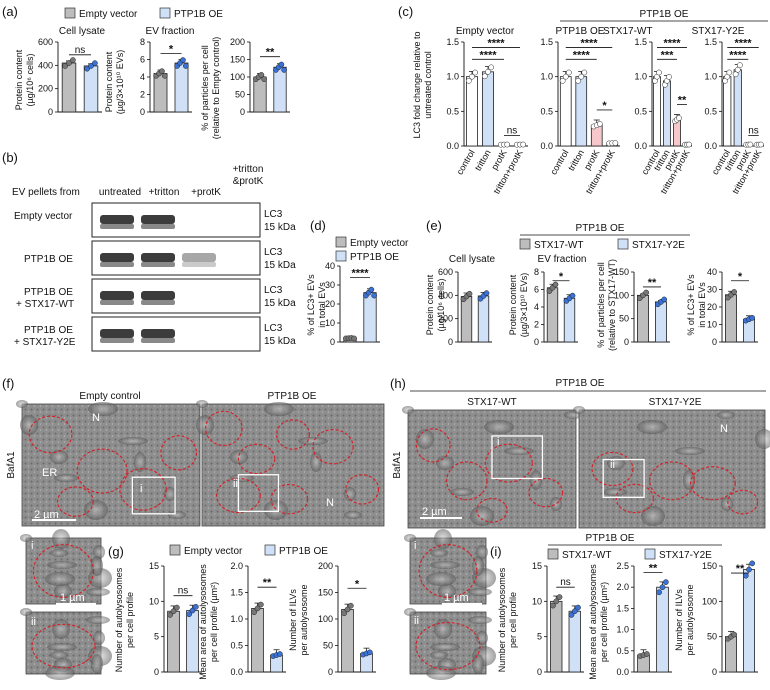  What do you see at coordinates (712, 637) in the screenshot?
I see `tick-label-i3: 50` at bounding box center [712, 637].